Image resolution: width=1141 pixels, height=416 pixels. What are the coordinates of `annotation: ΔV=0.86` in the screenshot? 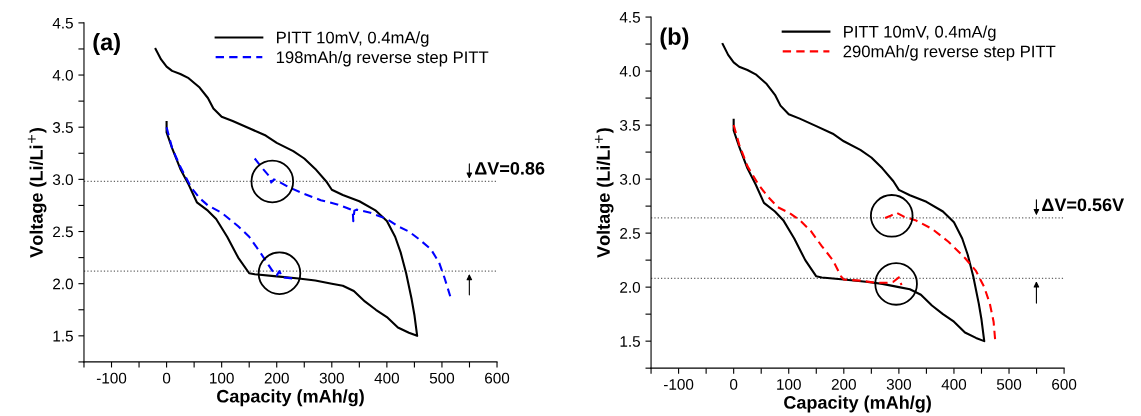 It's located at (510, 168).